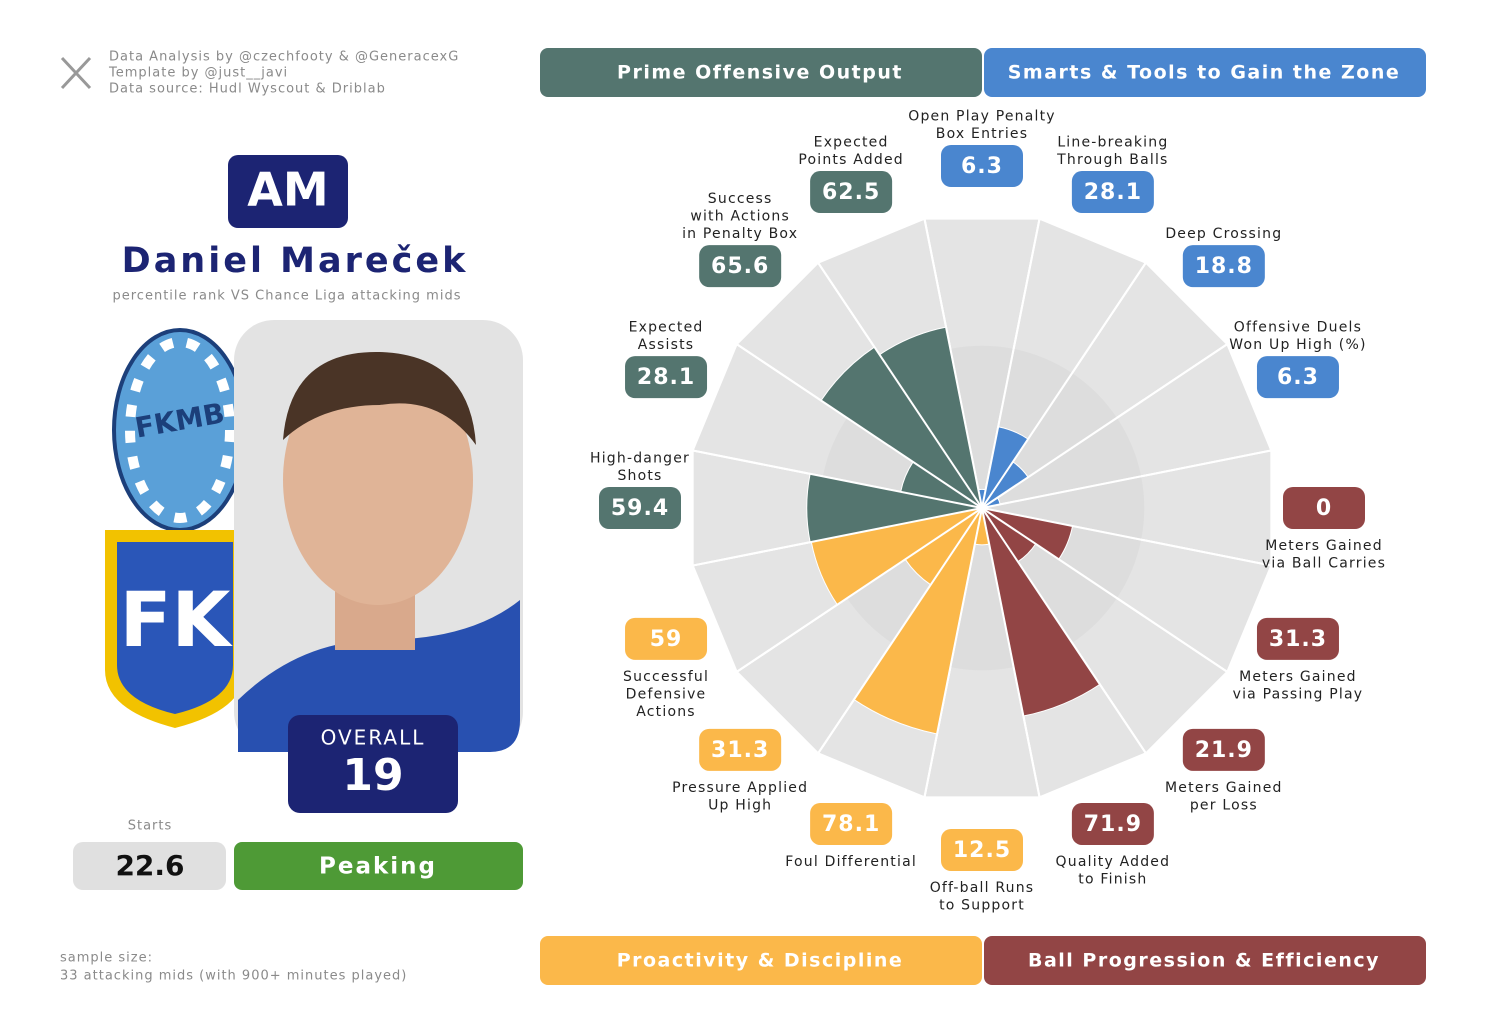 This screenshot has height=1030, width=1500. I want to click on starts-label: Starts, so click(150, 826).